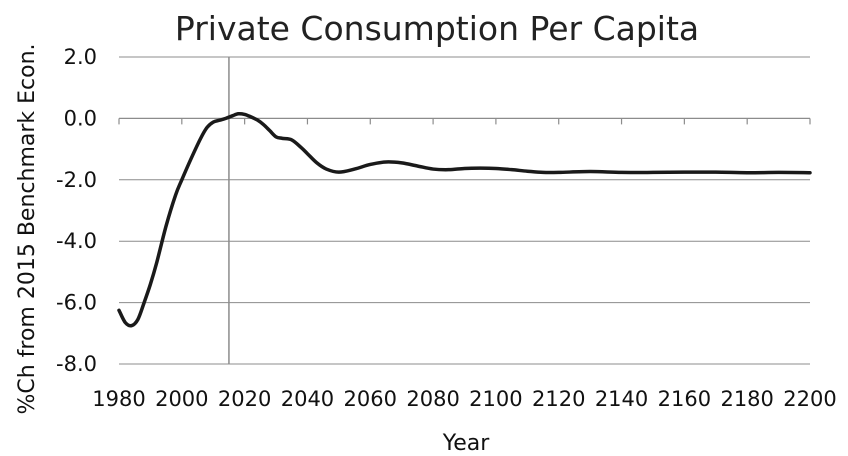  What do you see at coordinates (80, 118) in the screenshot?
I see `y-tick-label: 0.0` at bounding box center [80, 118].